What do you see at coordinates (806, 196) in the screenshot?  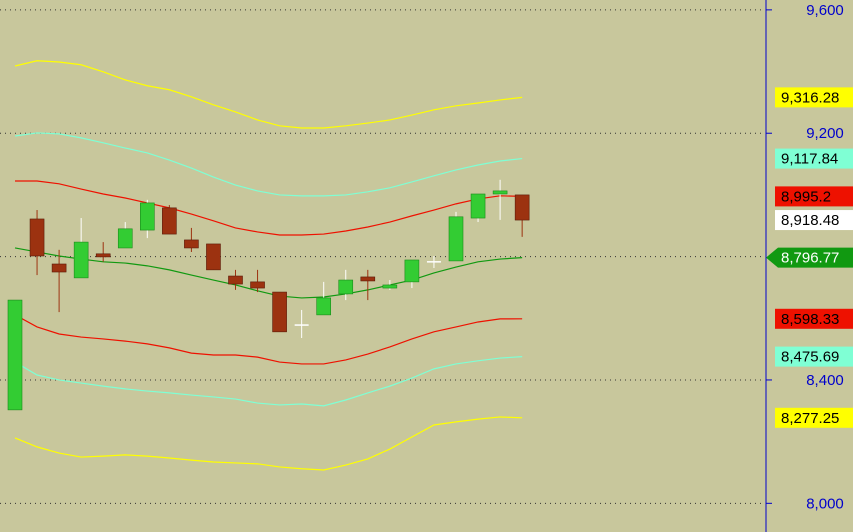 I see `price-tag-label: 8,995.2` at bounding box center [806, 196].